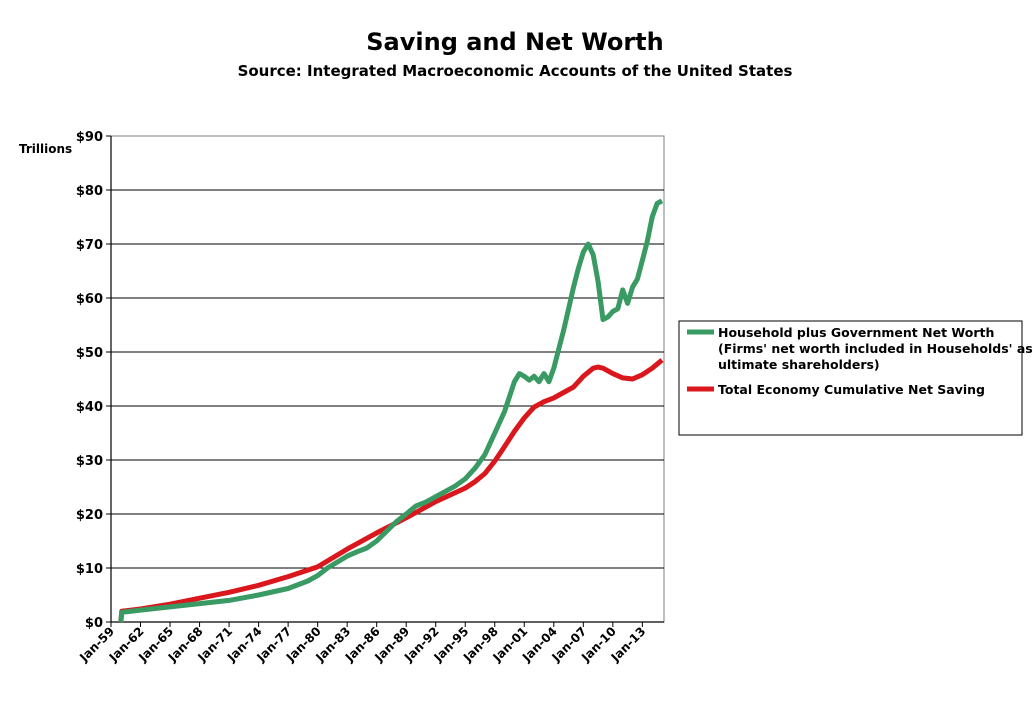 This screenshot has height=705, width=1033. What do you see at coordinates (89, 515) in the screenshot?
I see `y-tick-label: $20` at bounding box center [89, 515].